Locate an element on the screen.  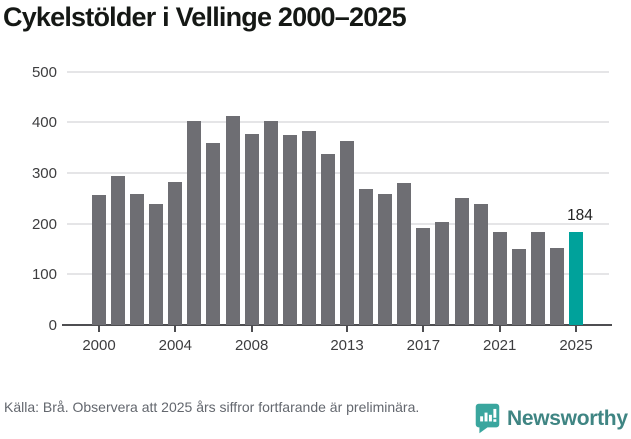
highlight-value-label: 184 is located at coordinates (580, 215).